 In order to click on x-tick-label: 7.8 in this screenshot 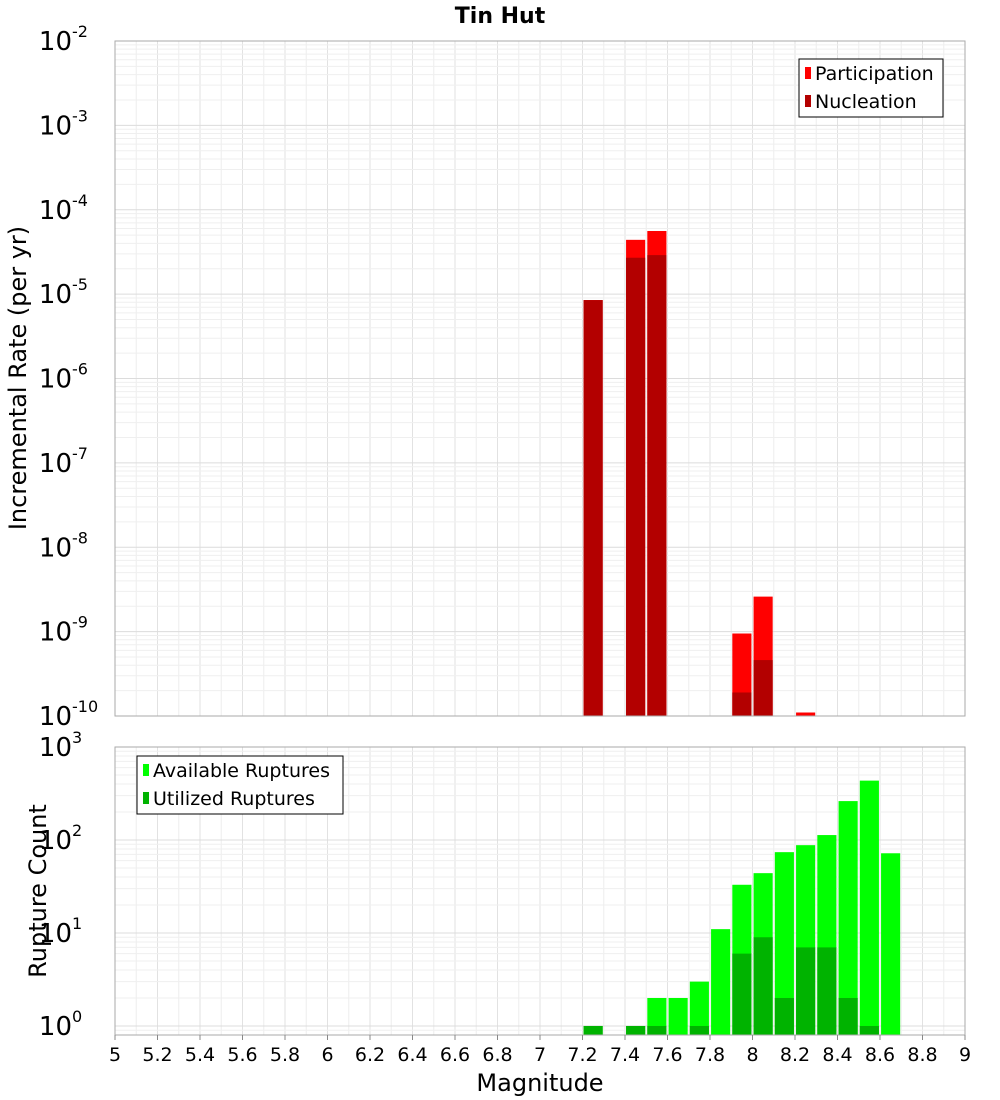, I will do `click(710, 1055)`.